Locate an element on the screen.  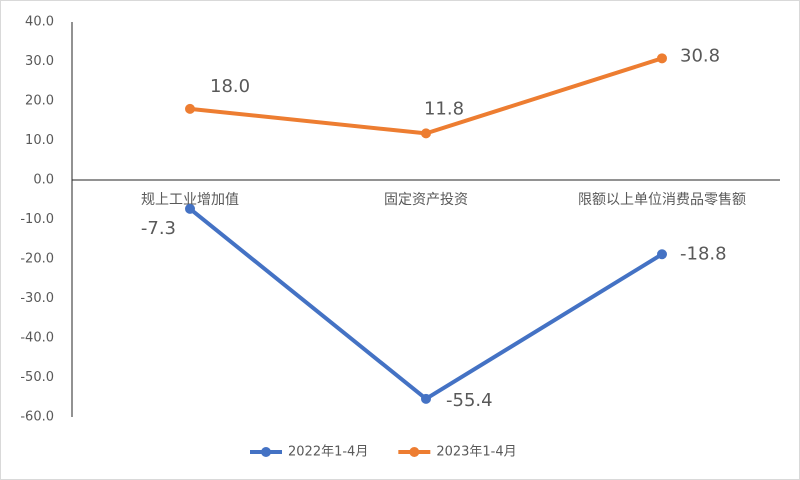
data-label: -18.8 is located at coordinates (703, 253).